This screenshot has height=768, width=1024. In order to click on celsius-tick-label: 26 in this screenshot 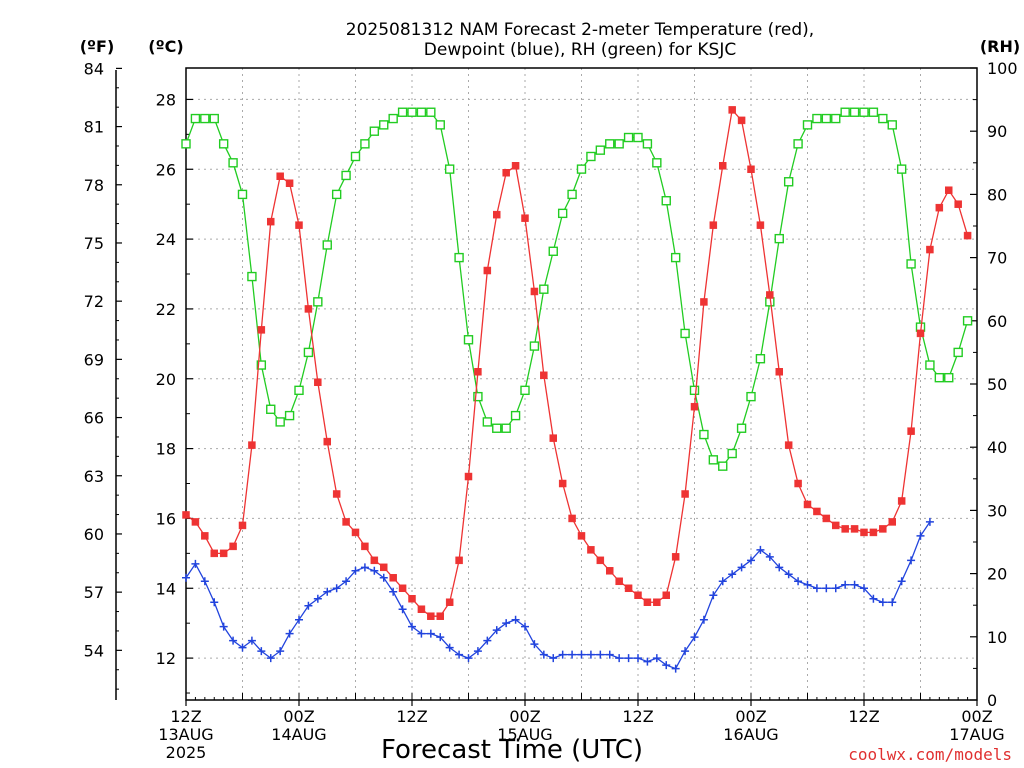, I will do `click(166, 169)`.